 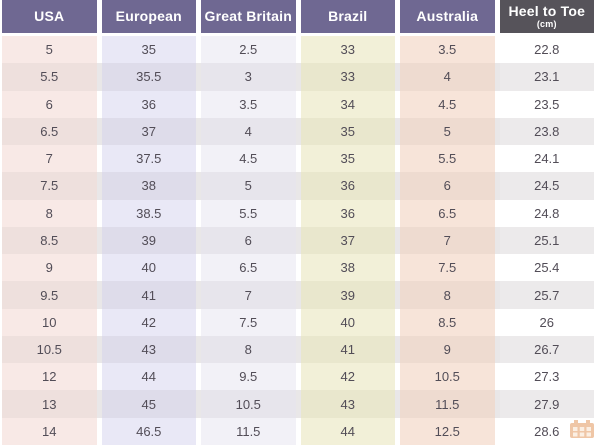 What do you see at coordinates (546, 104) in the screenshot?
I see `cell-heel-to-toe: 23.5` at bounding box center [546, 104].